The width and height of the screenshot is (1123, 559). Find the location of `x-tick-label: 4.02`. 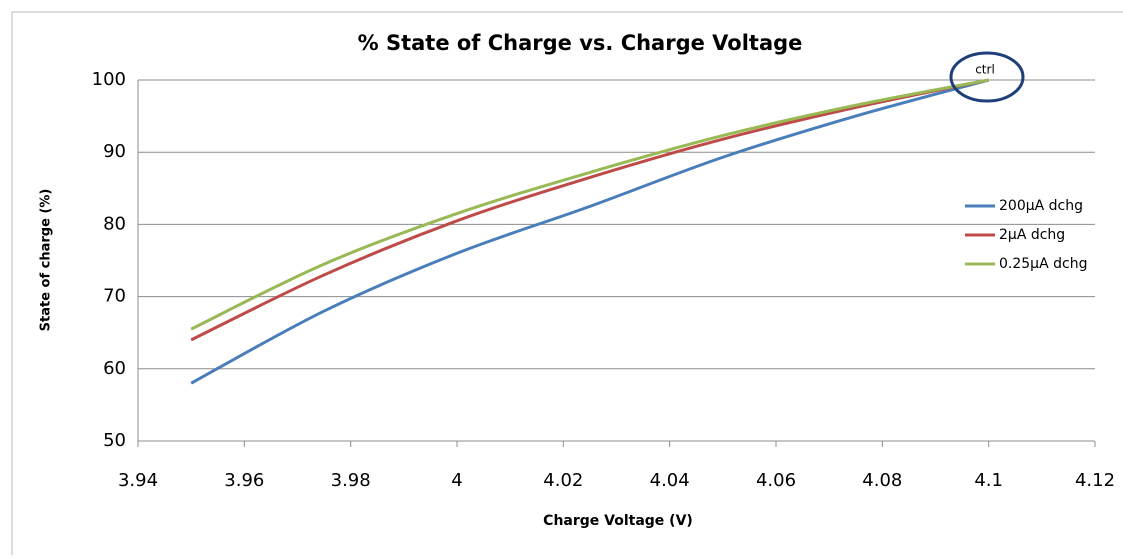

x-tick-label: 4.02 is located at coordinates (563, 480).